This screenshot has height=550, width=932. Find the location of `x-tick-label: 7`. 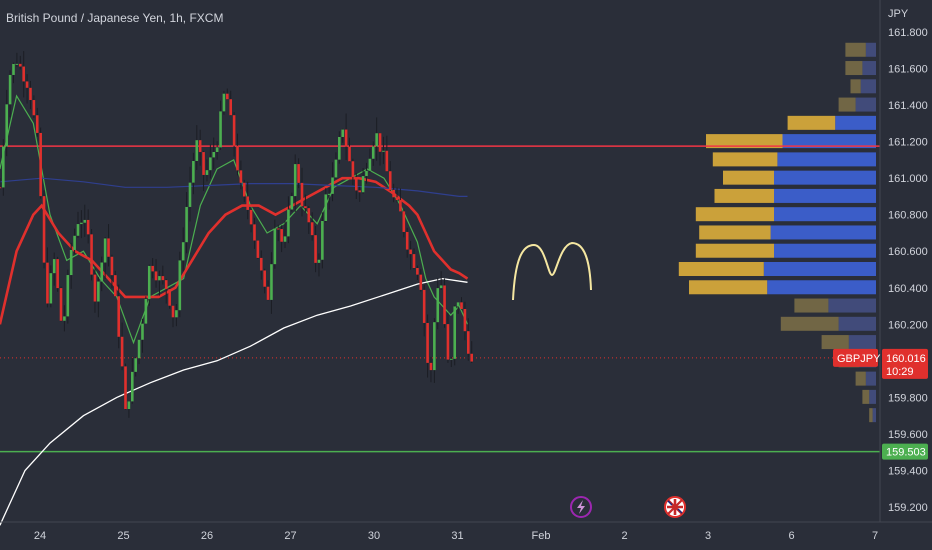

x-tick-label: 7 is located at coordinates (875, 536).